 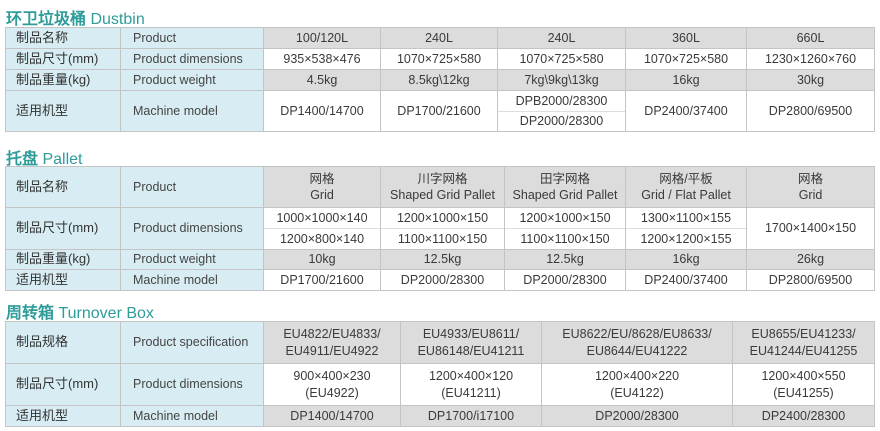 I want to click on cell-content: 240L, so click(x=562, y=38).